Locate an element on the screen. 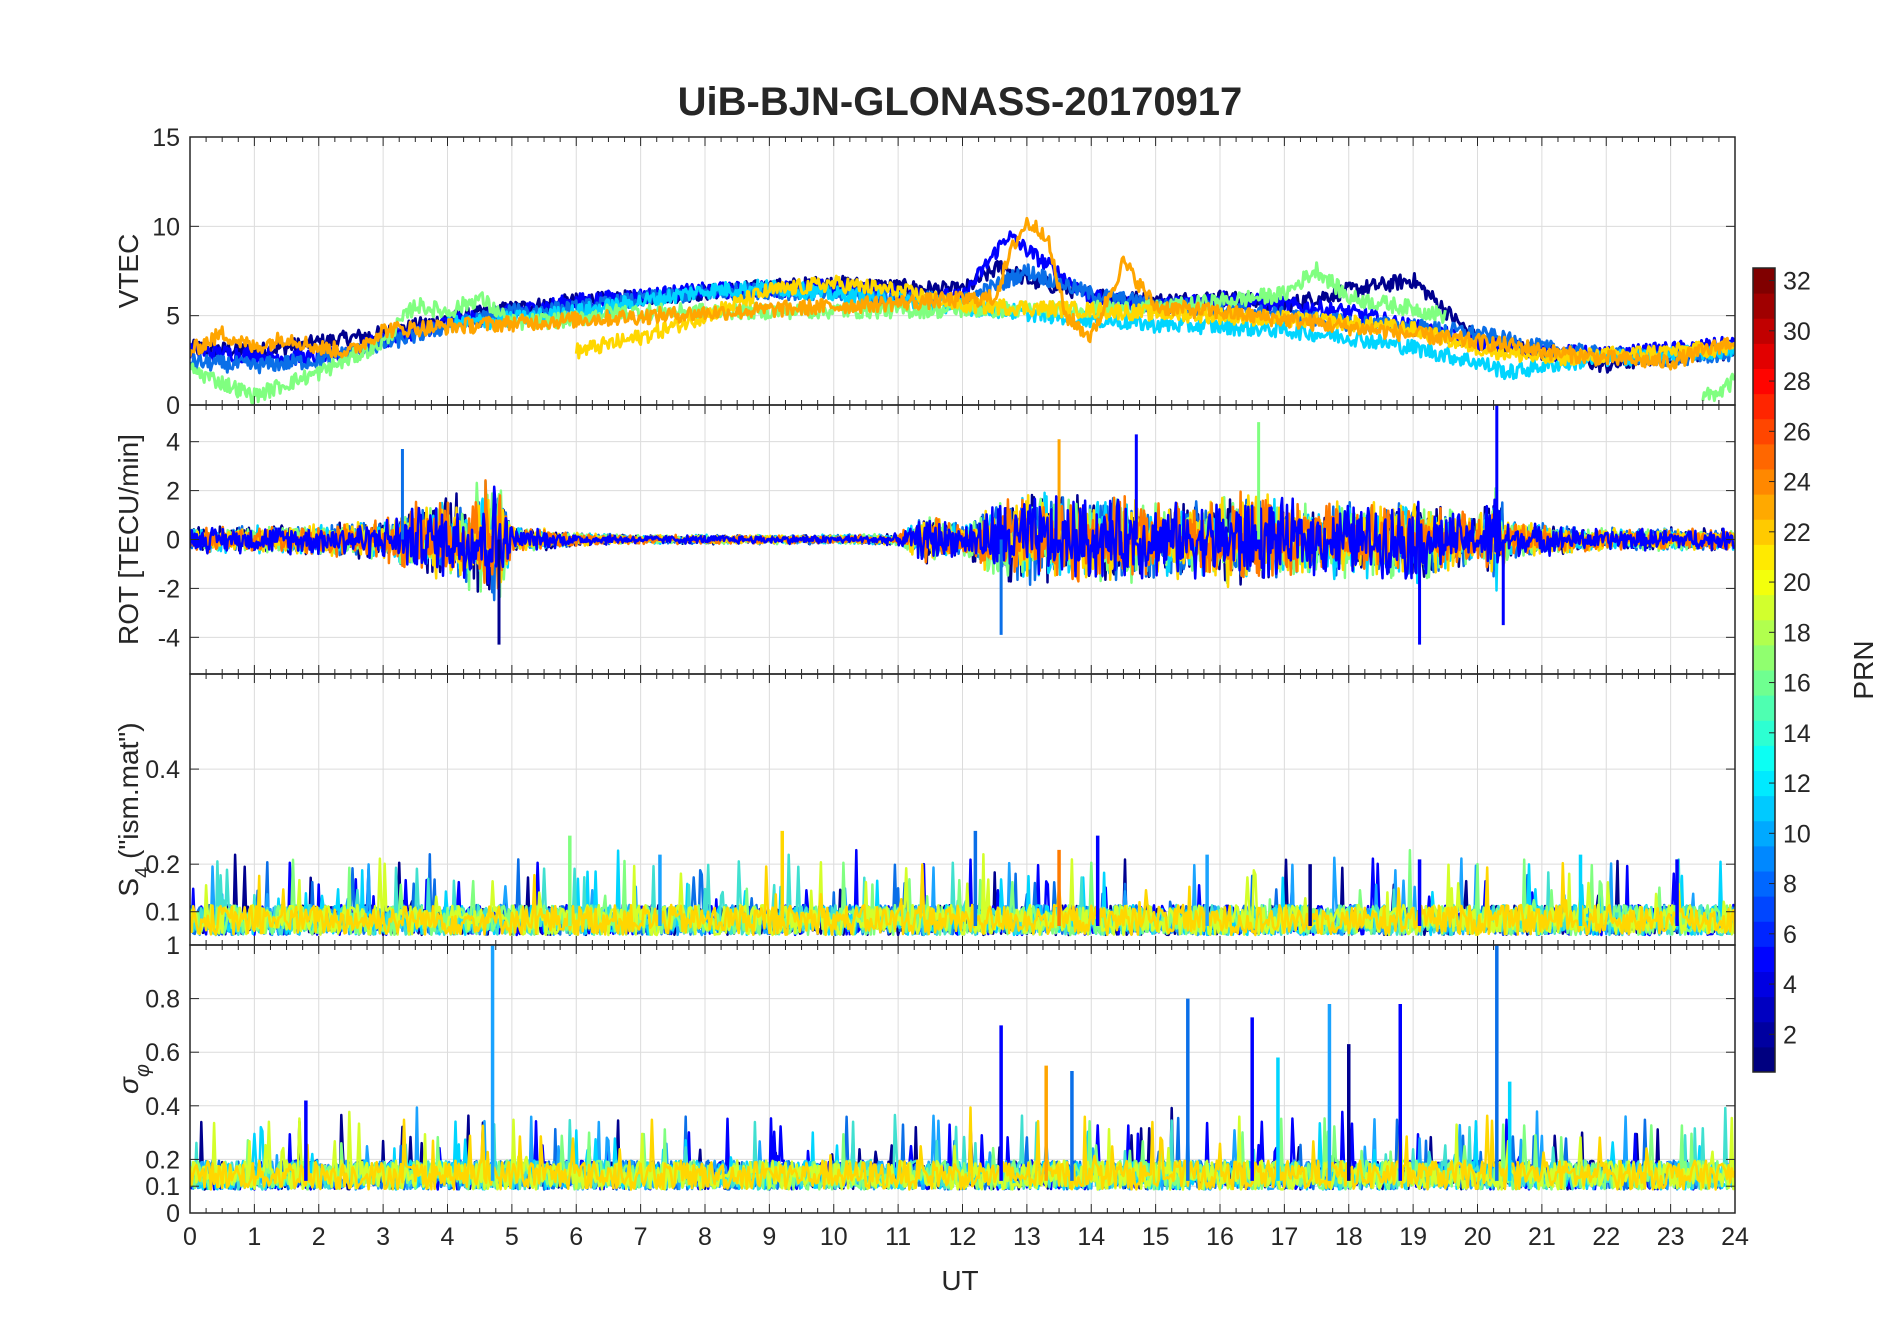 Image resolution: width=1902 pixels, height=1330 pixels. colorbar-tick-label: 10 is located at coordinates (1797, 834).